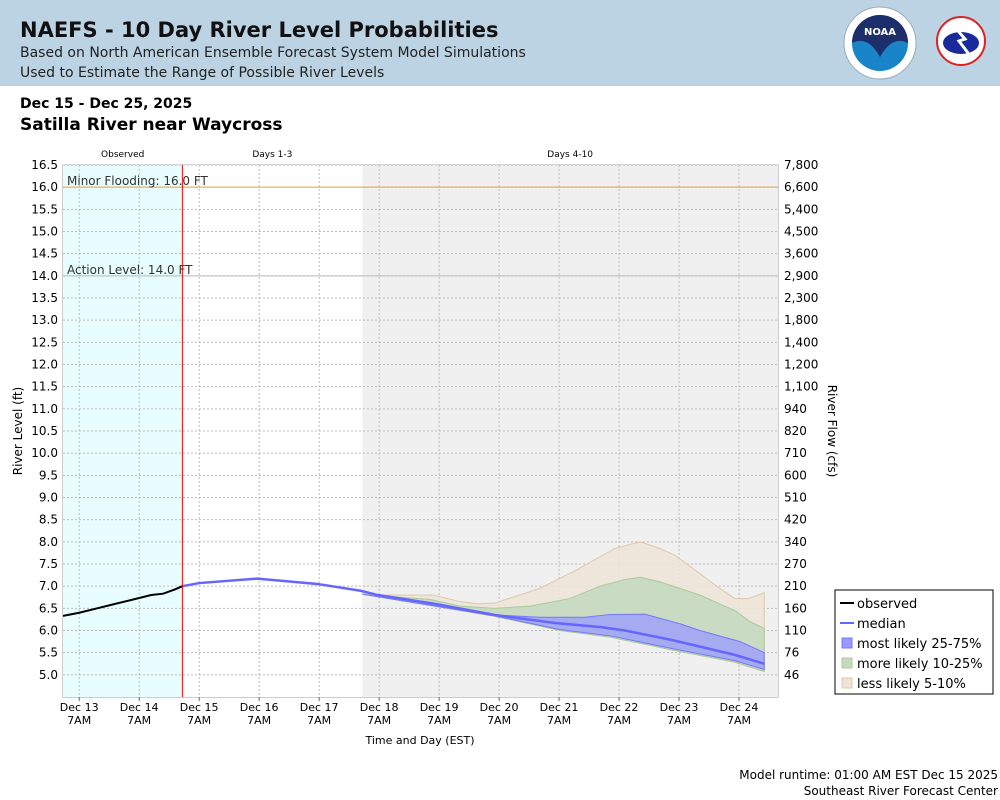  Describe the element at coordinates (44, 187) in the screenshot. I see `y-tick-label: 16.0` at that location.